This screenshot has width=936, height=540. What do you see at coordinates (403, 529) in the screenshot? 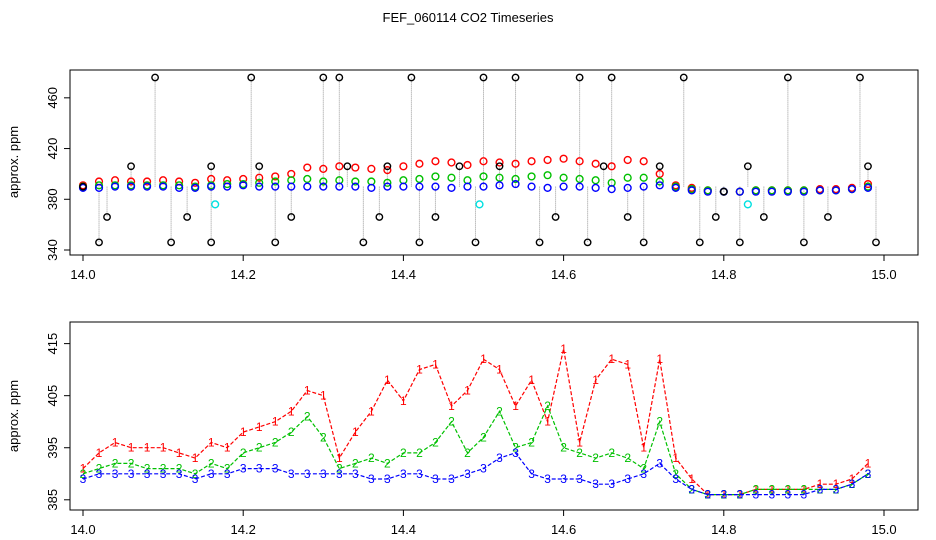
I see `bottom-xtick-label: 14.4` at bounding box center [403, 529].